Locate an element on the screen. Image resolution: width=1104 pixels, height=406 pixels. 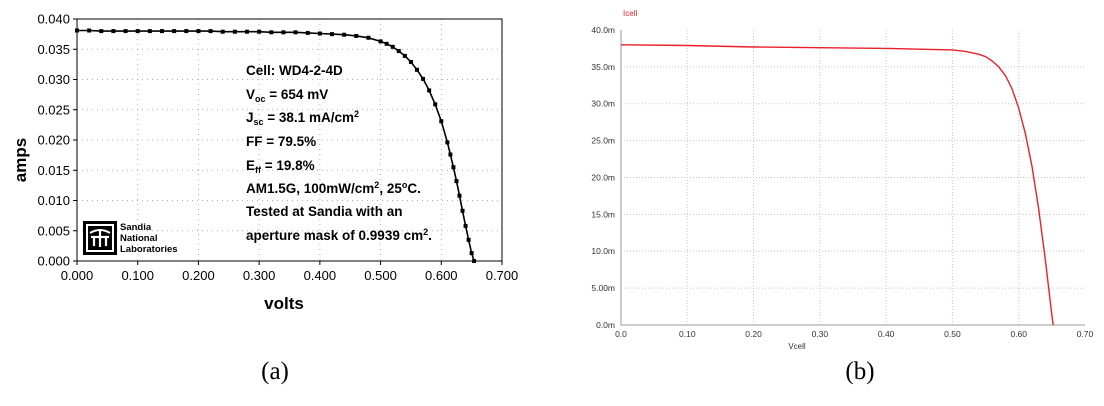
x-tick-label: 0.10 is located at coordinates (687, 334).